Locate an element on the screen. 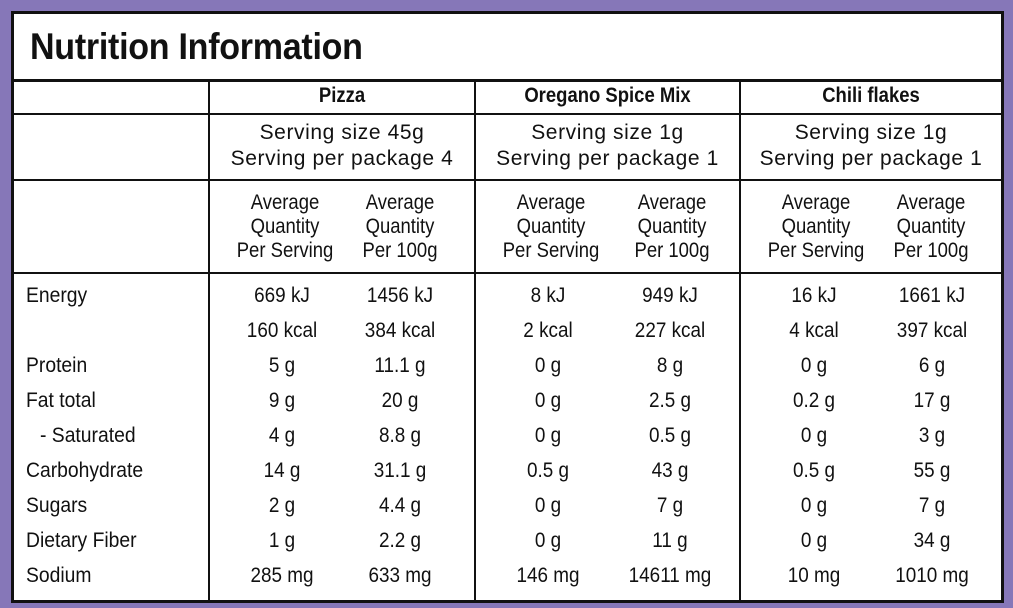 Image resolution: width=1013 pixels, height=608 pixels. nutrient-value: 14611 mg is located at coordinates (670, 575).